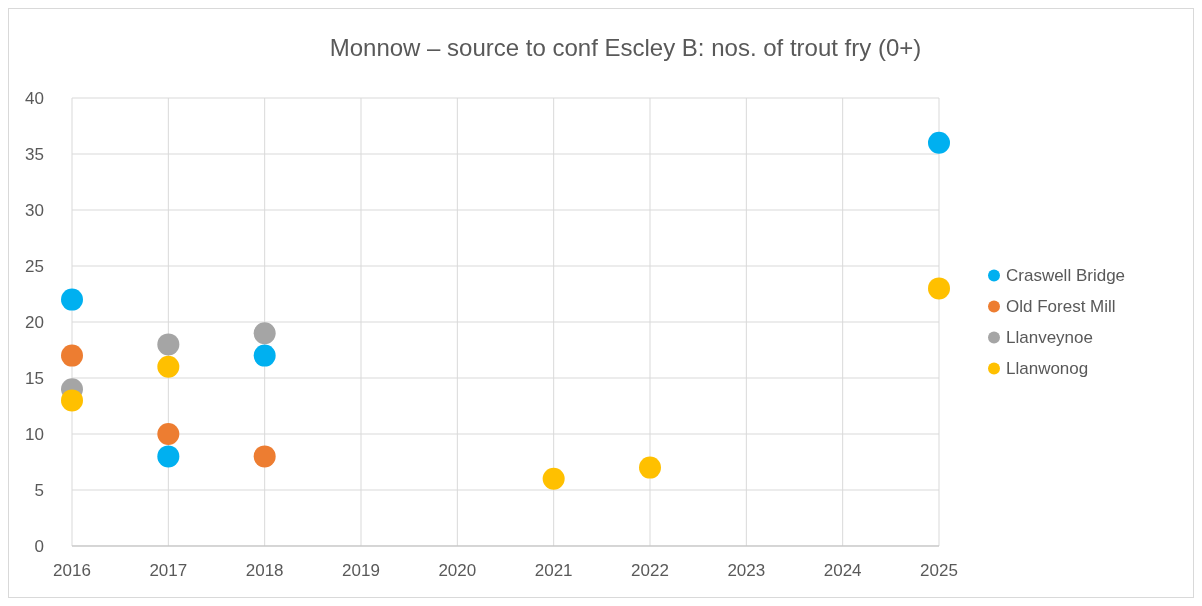 This screenshot has width=1202, height=606. Describe the element at coordinates (34, 210) in the screenshot. I see `y-tick-label: 30` at that location.